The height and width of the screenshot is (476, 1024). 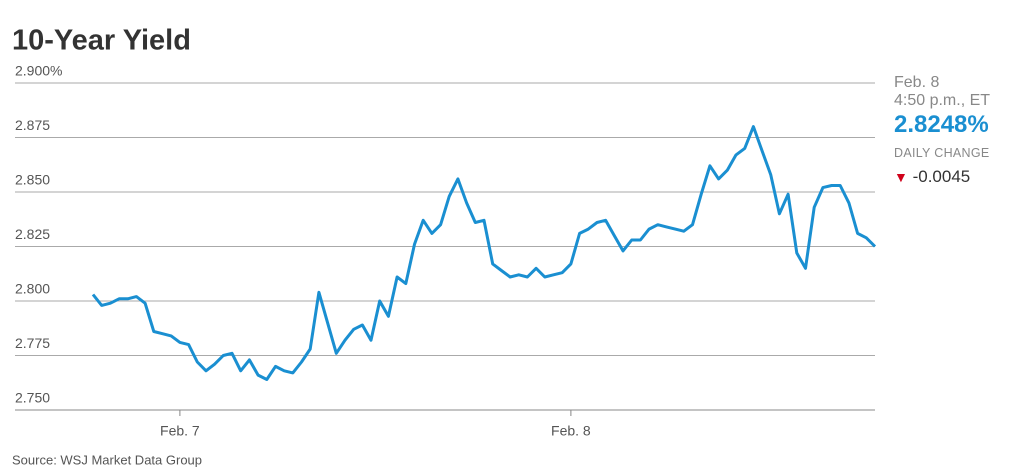 I want to click on y-tick-label: 2.825, so click(x=32, y=234).